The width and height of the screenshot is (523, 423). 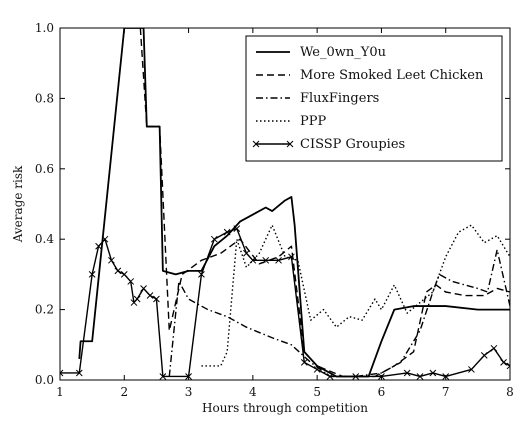 I want to click on y-tick-label-2: 0.4, so click(x=44, y=239).